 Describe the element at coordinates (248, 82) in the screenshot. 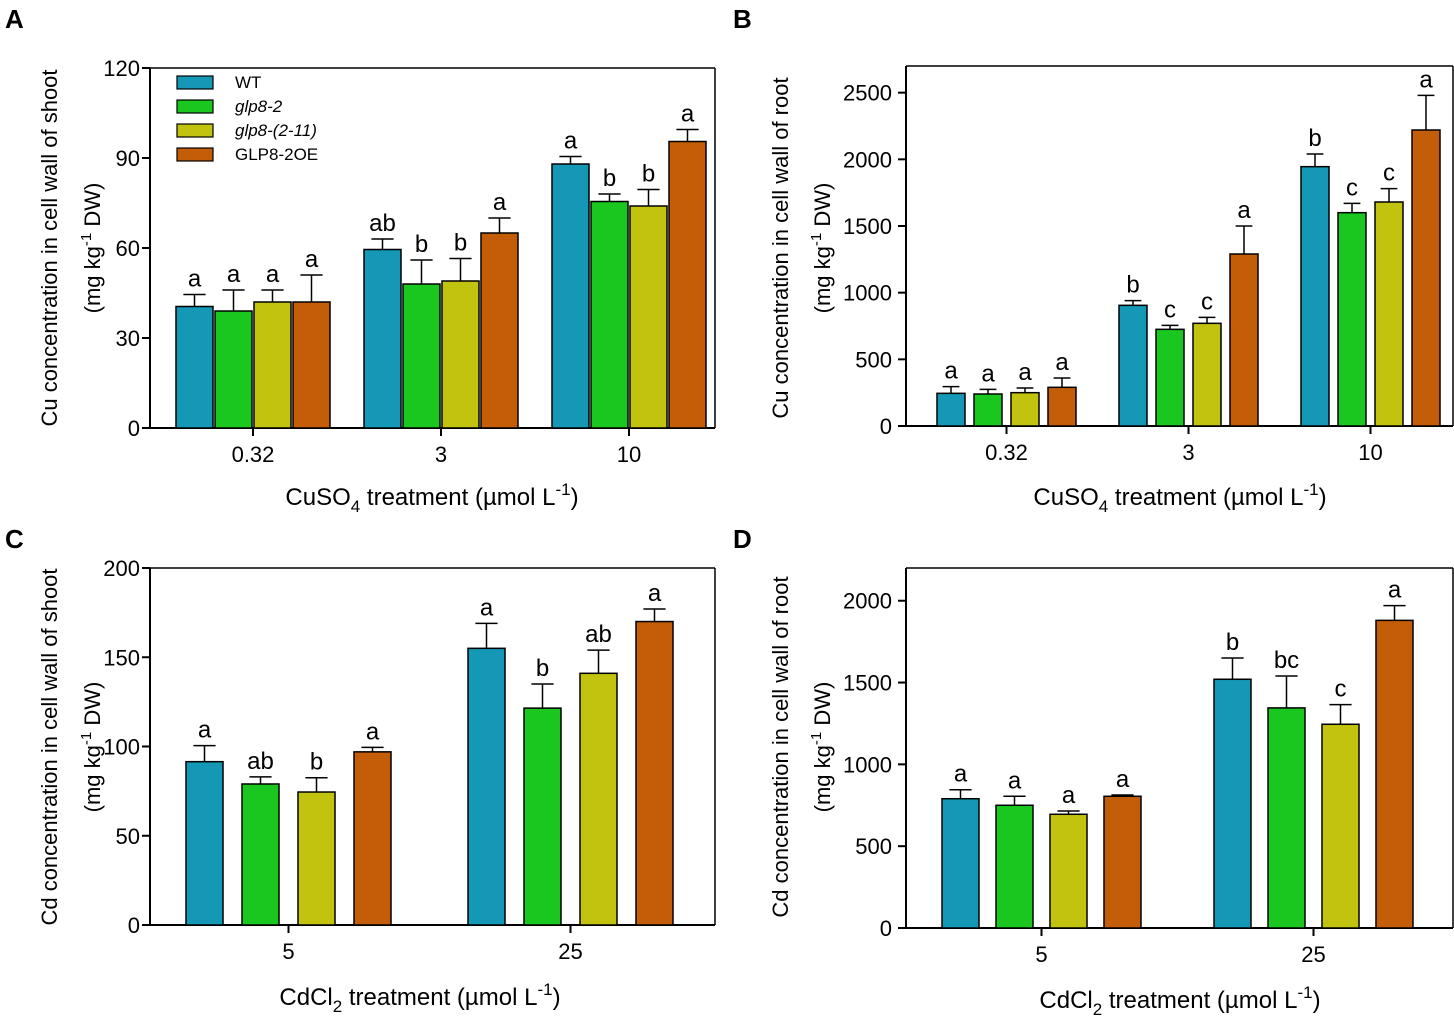

I see `legend-label: WT` at that location.